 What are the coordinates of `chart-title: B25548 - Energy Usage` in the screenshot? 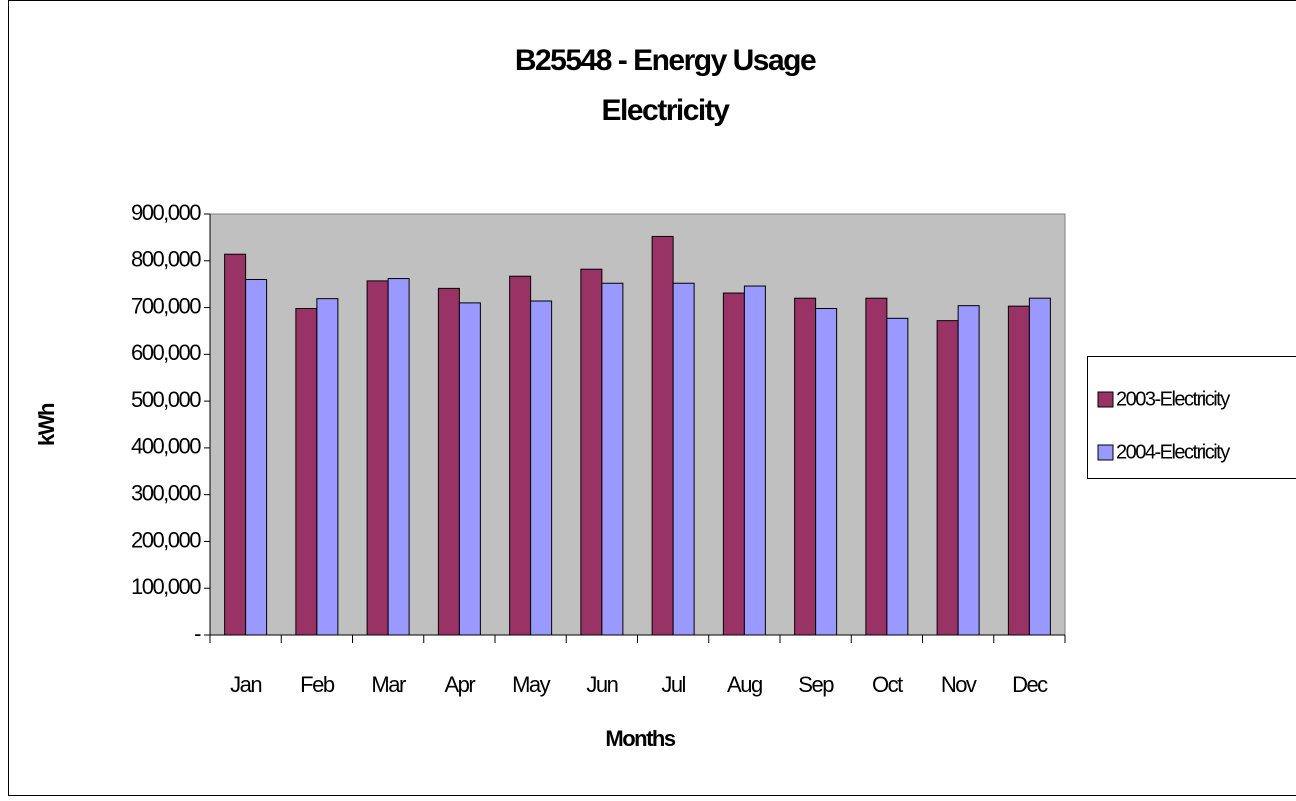 It's located at (665, 60).